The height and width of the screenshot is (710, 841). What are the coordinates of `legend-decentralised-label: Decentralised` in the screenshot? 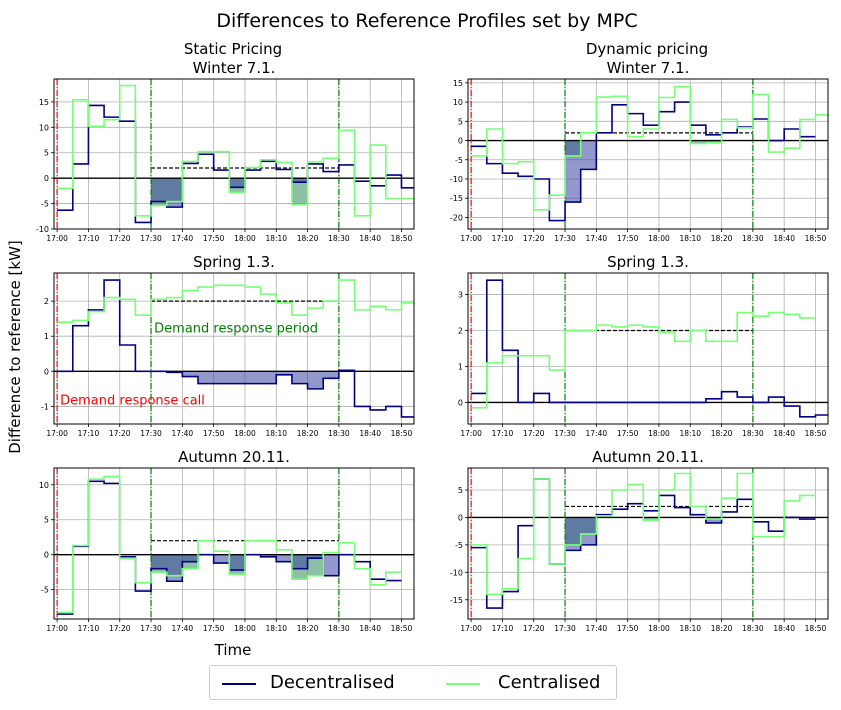 It's located at (332, 682).